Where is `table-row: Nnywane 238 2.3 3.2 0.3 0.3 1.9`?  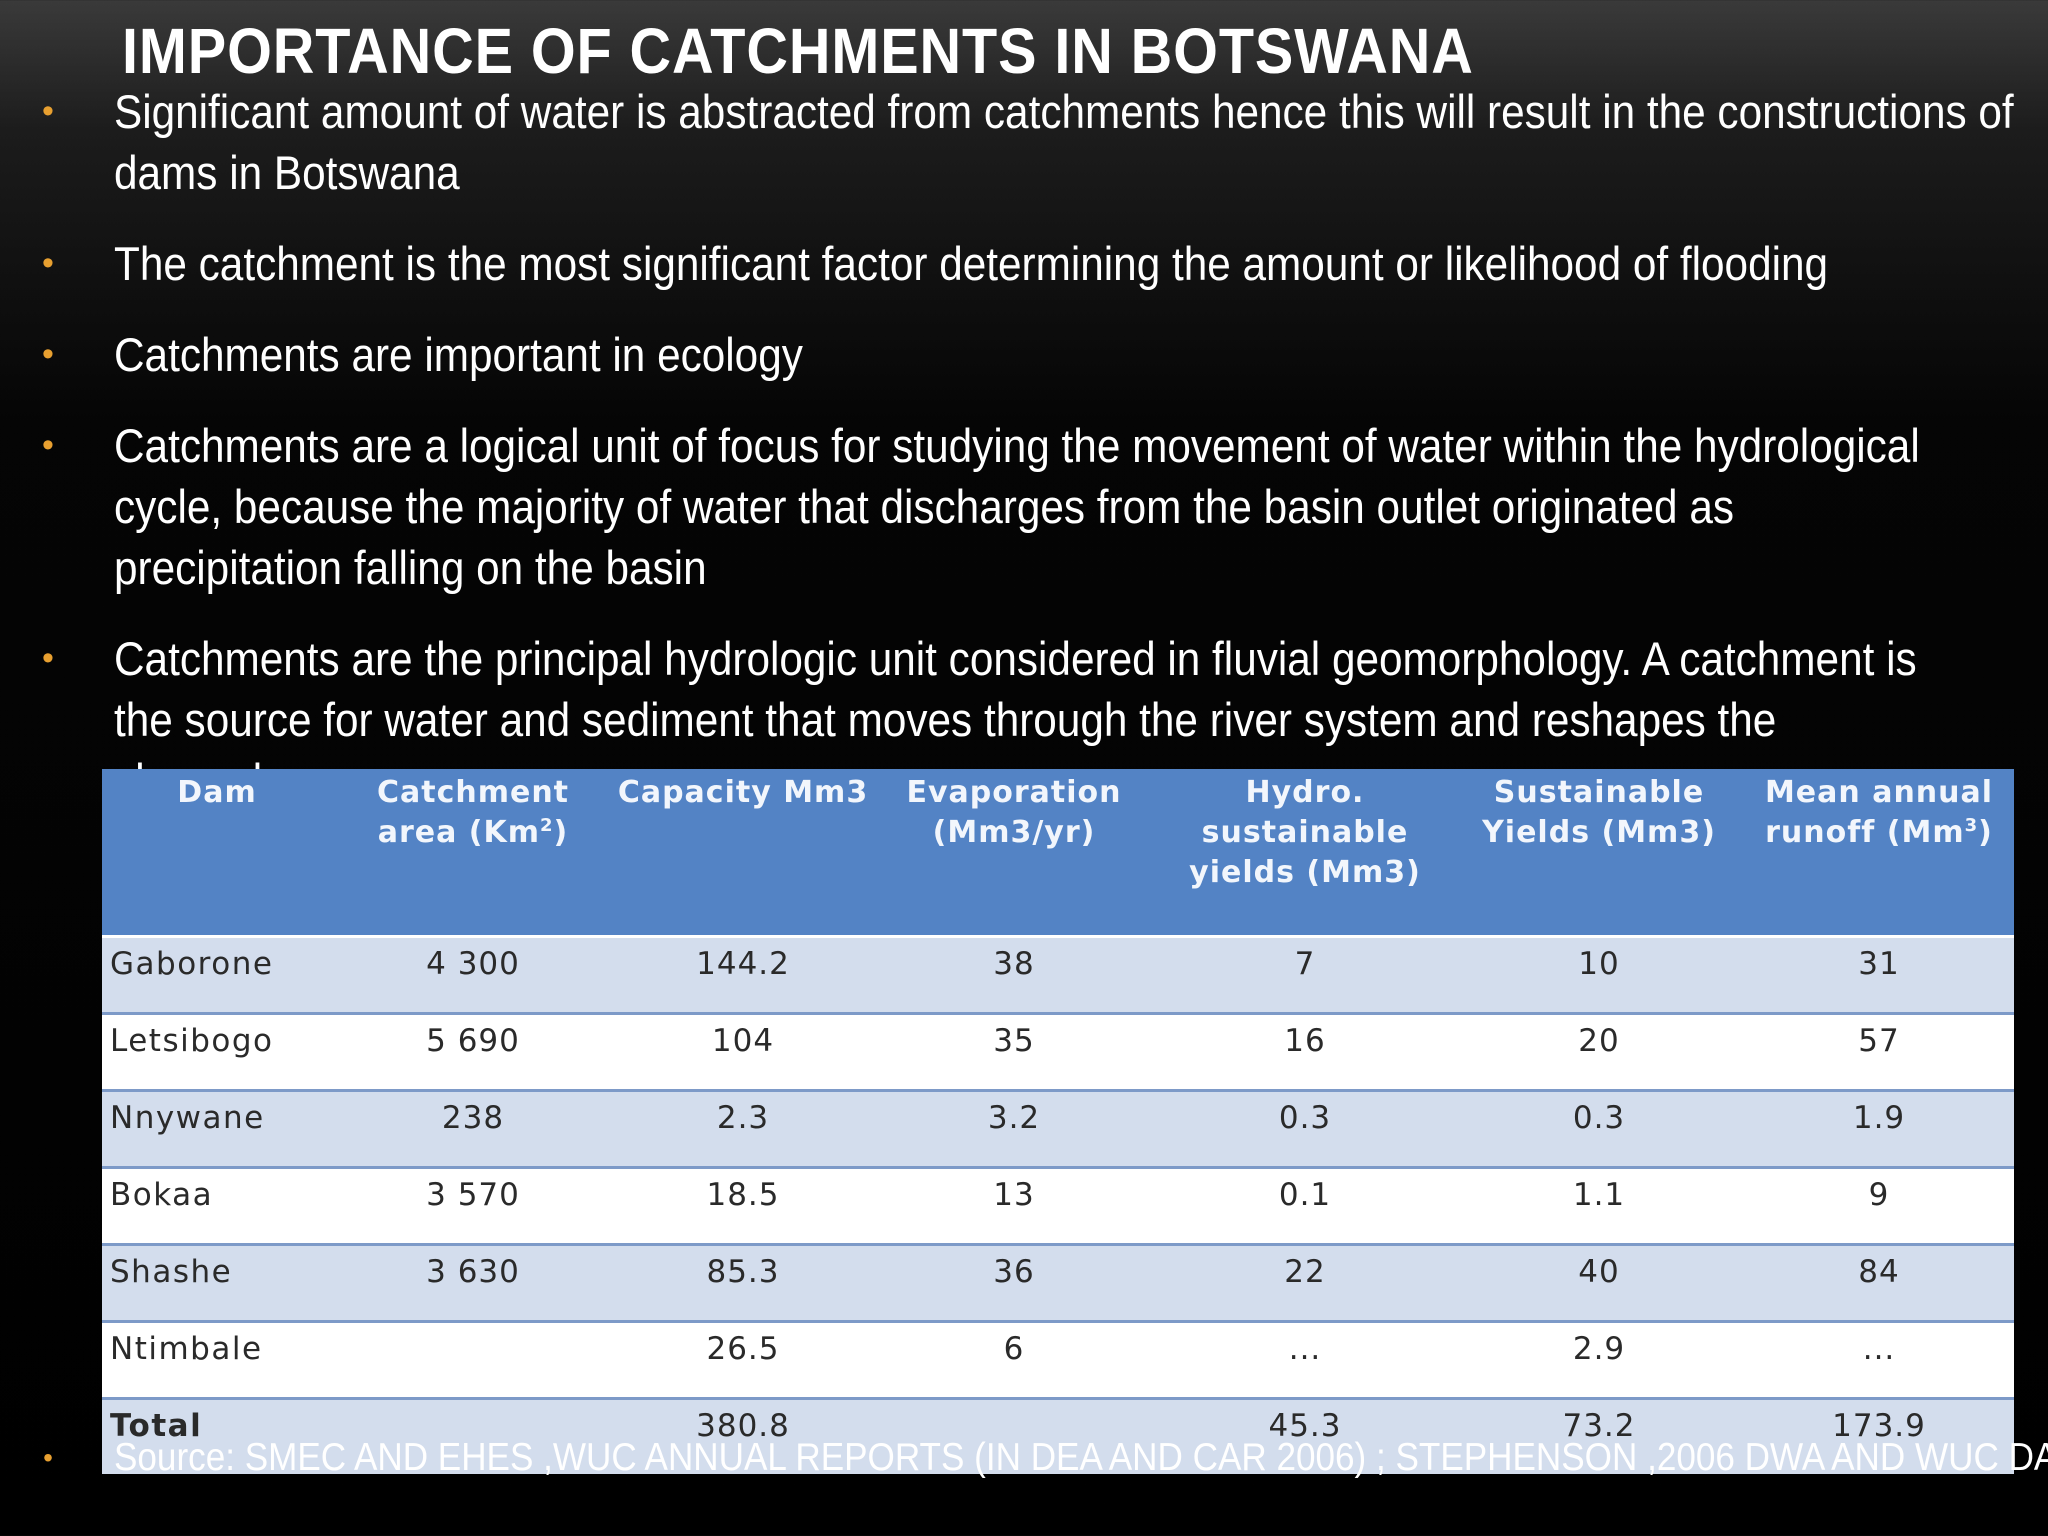 table-row: Nnywane 238 2.3 3.2 0.3 0.3 1.9 is located at coordinates (1058, 1129).